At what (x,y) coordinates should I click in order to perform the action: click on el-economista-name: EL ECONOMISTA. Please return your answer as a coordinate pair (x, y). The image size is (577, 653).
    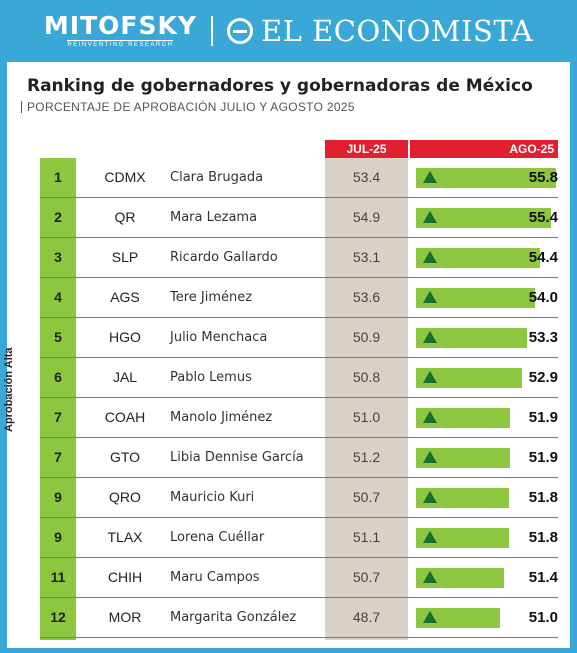
    Looking at the image, I should click on (397, 31).